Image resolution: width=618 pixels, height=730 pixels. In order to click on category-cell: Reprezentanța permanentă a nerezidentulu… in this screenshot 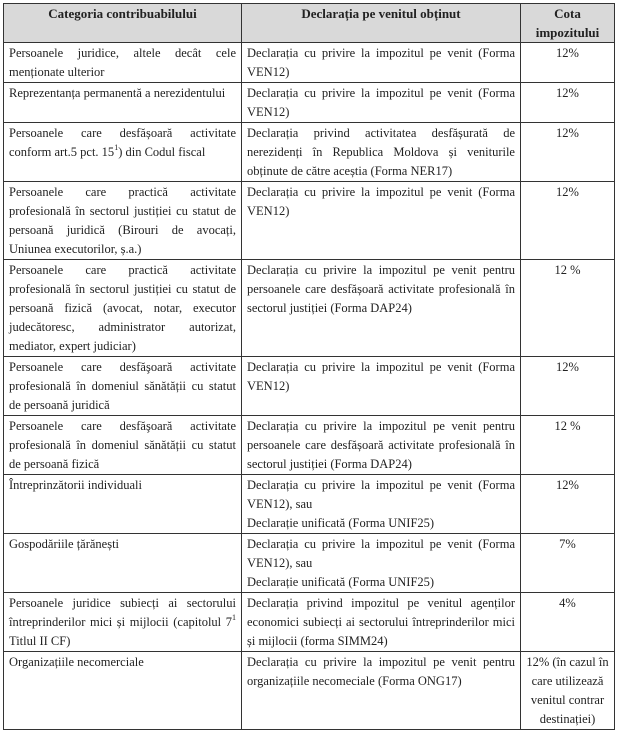, I will do `click(122, 102)`.